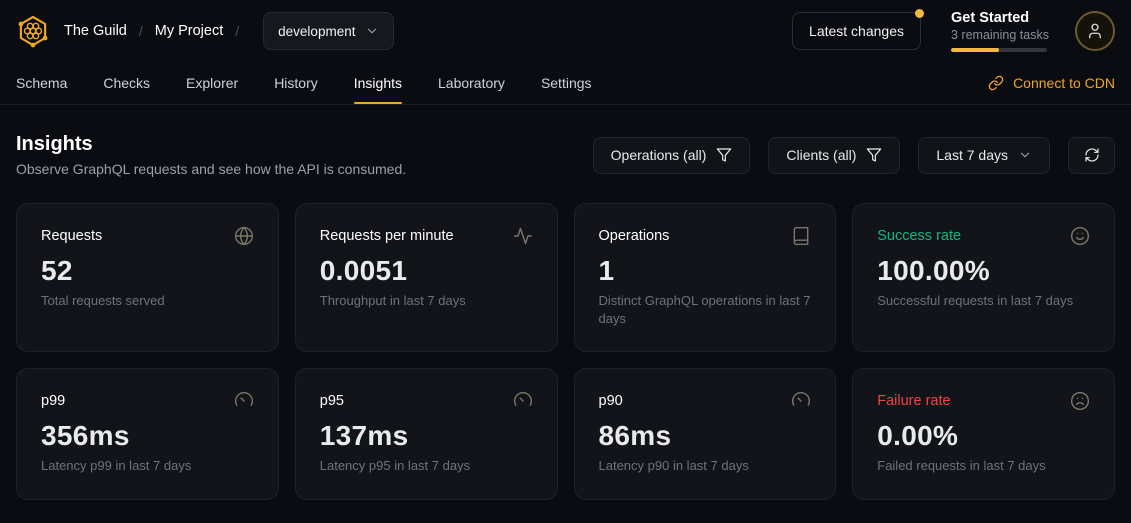 The image size is (1131, 523). What do you see at coordinates (57, 270) in the screenshot?
I see `stat-card-value: 52` at bounding box center [57, 270].